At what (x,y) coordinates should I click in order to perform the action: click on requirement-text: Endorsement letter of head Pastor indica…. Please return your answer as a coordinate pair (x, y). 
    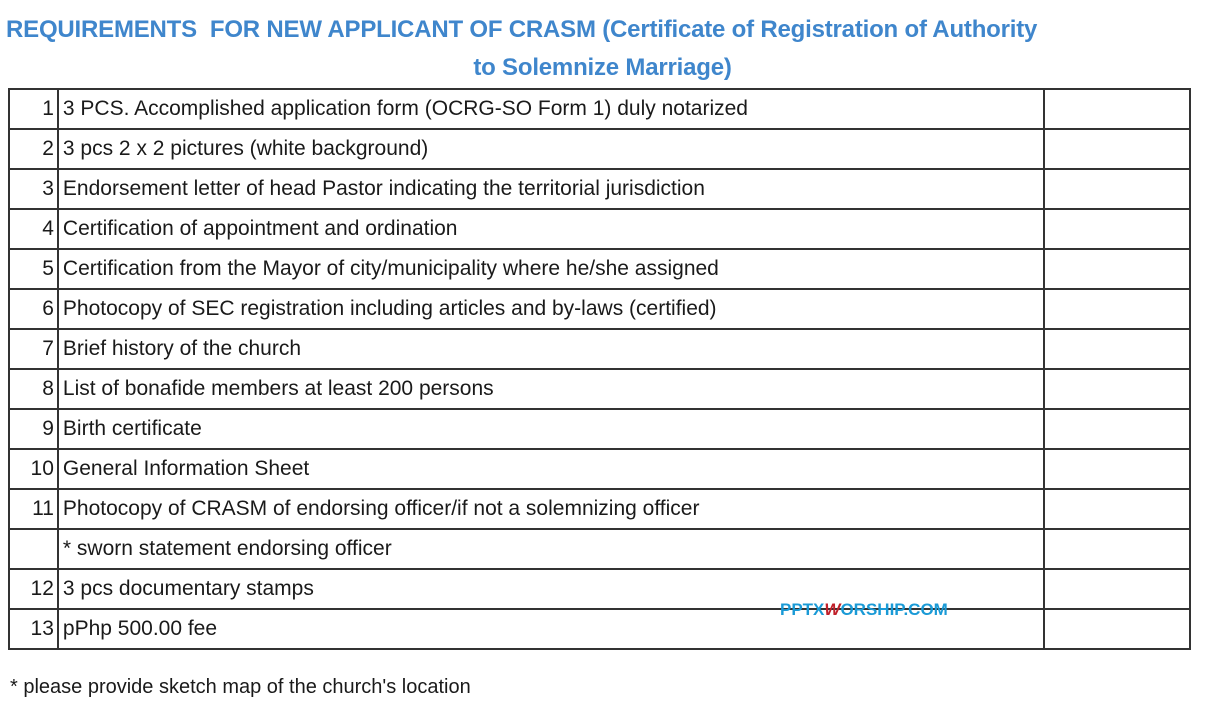
    Looking at the image, I should click on (550, 189).